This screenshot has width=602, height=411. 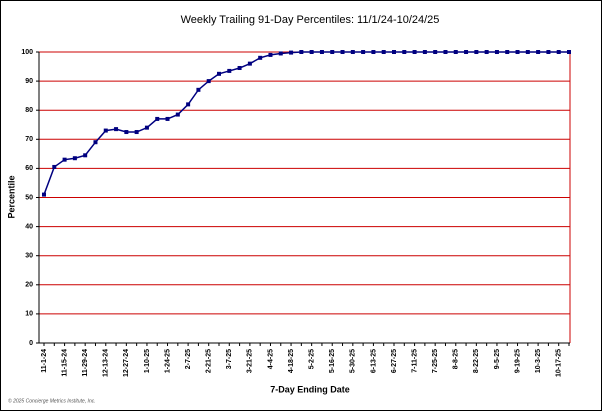 I want to click on x-tick-label: 5-16-25, so click(x=332, y=361).